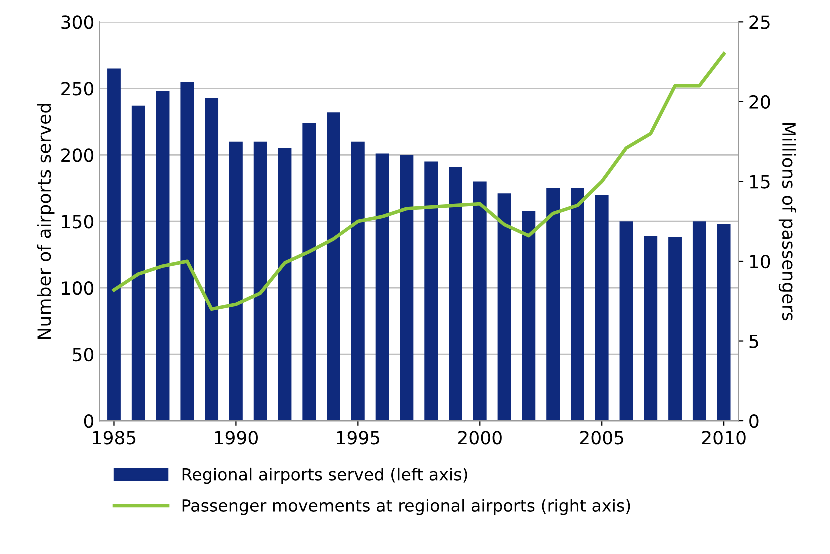  What do you see at coordinates (787, 222) in the screenshot?
I see `y2-axis-title: Millions of passengers` at bounding box center [787, 222].